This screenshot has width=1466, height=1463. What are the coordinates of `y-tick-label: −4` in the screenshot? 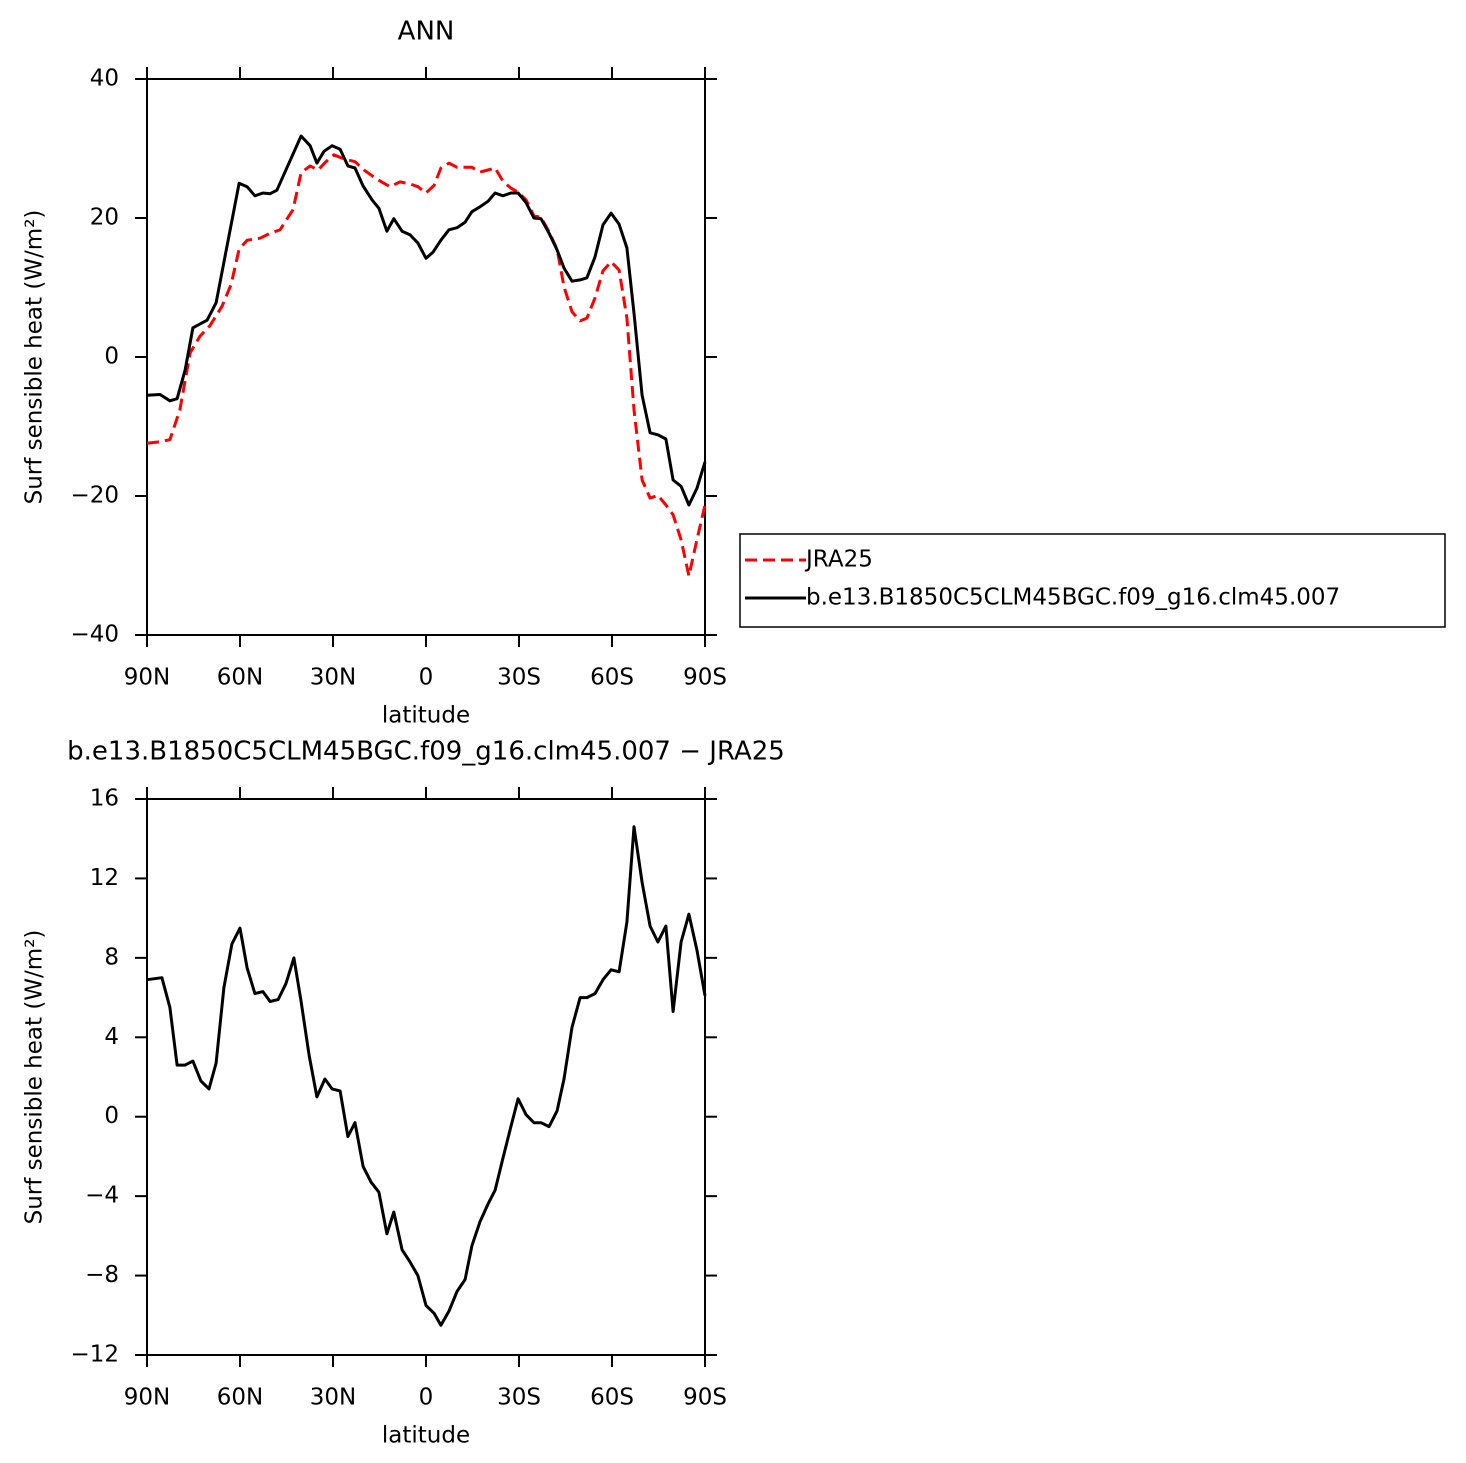 It's located at (102, 1196).